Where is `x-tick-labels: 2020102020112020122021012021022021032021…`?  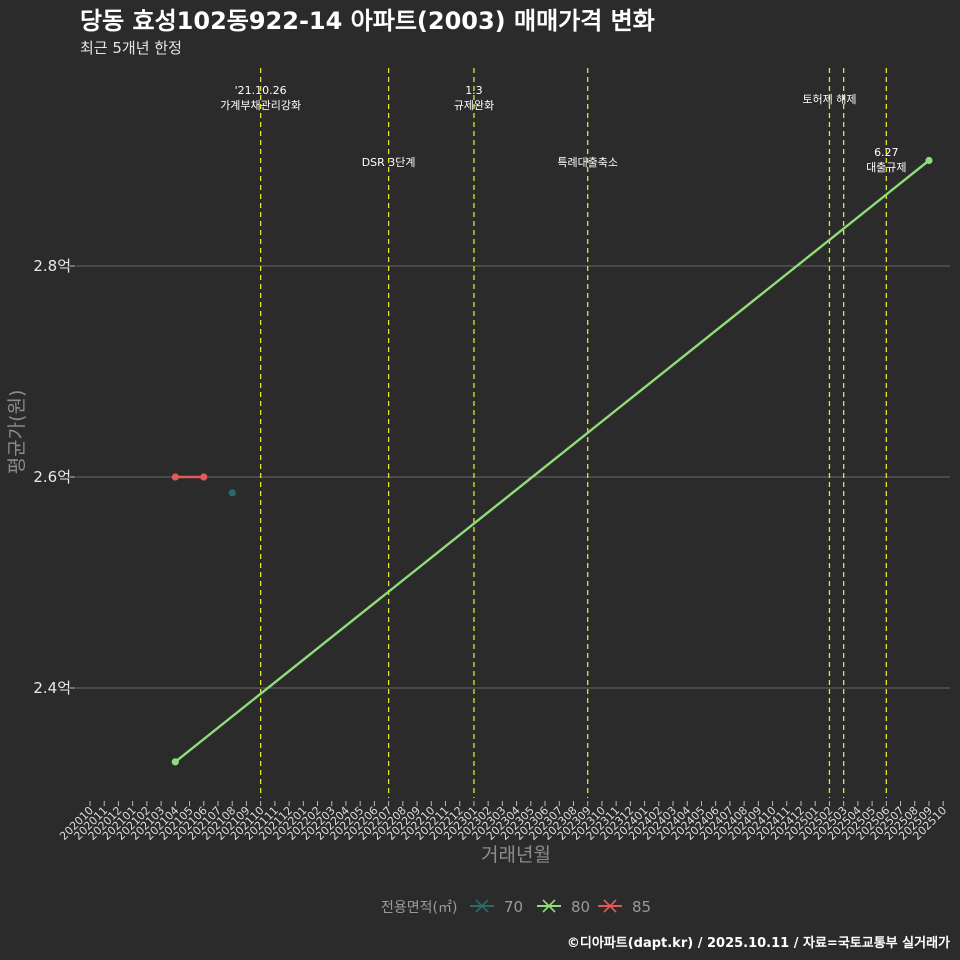 x-tick-labels: 2020102020112020122021012021022021032021… is located at coordinates (503, 822).